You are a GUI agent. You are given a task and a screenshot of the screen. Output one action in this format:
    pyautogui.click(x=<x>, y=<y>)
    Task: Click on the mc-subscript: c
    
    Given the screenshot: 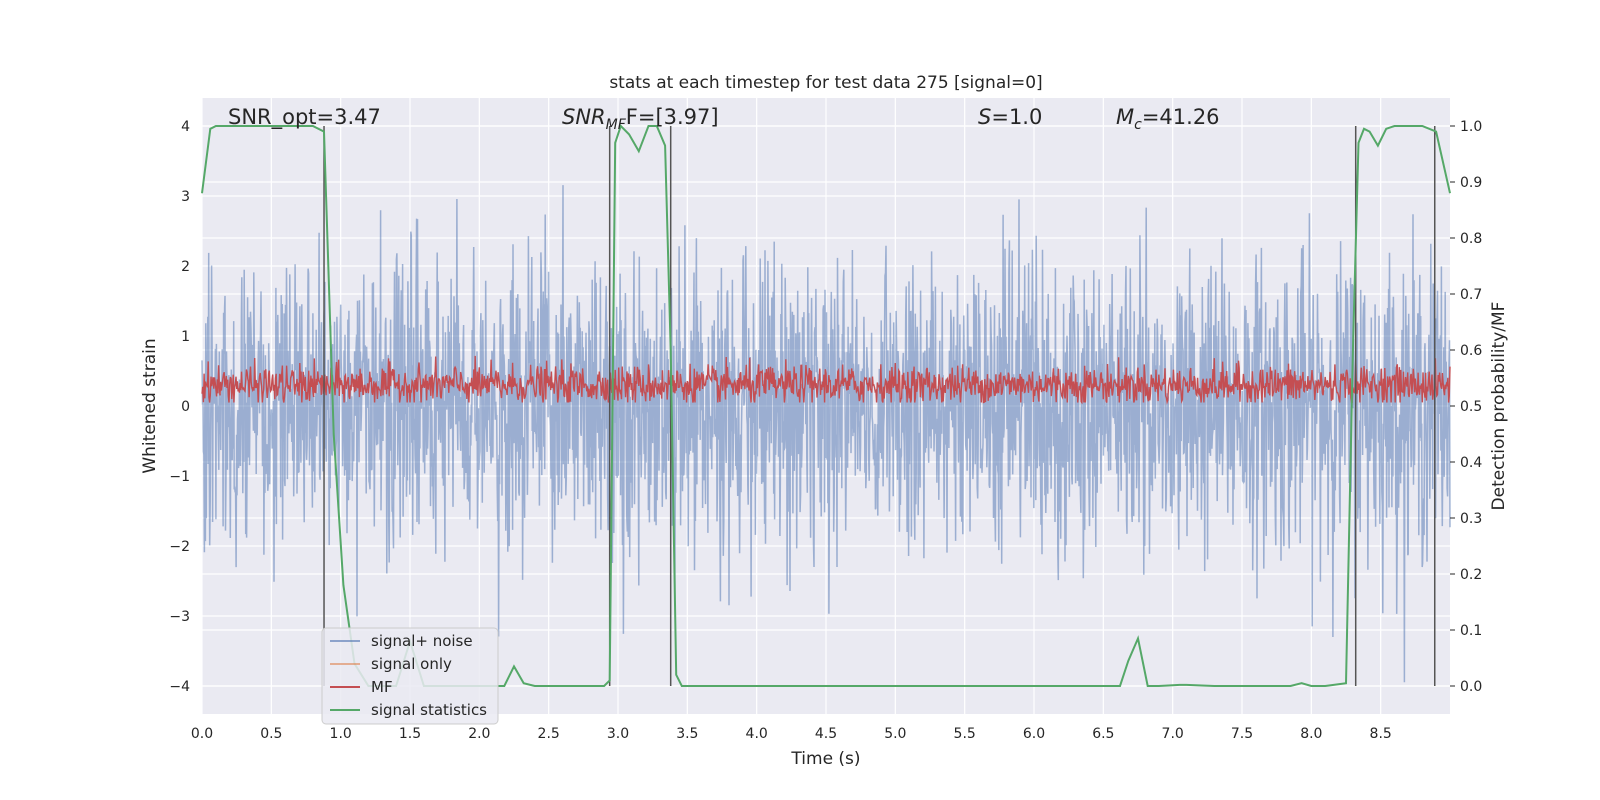 What is the action you would take?
    pyautogui.click(x=1138, y=125)
    